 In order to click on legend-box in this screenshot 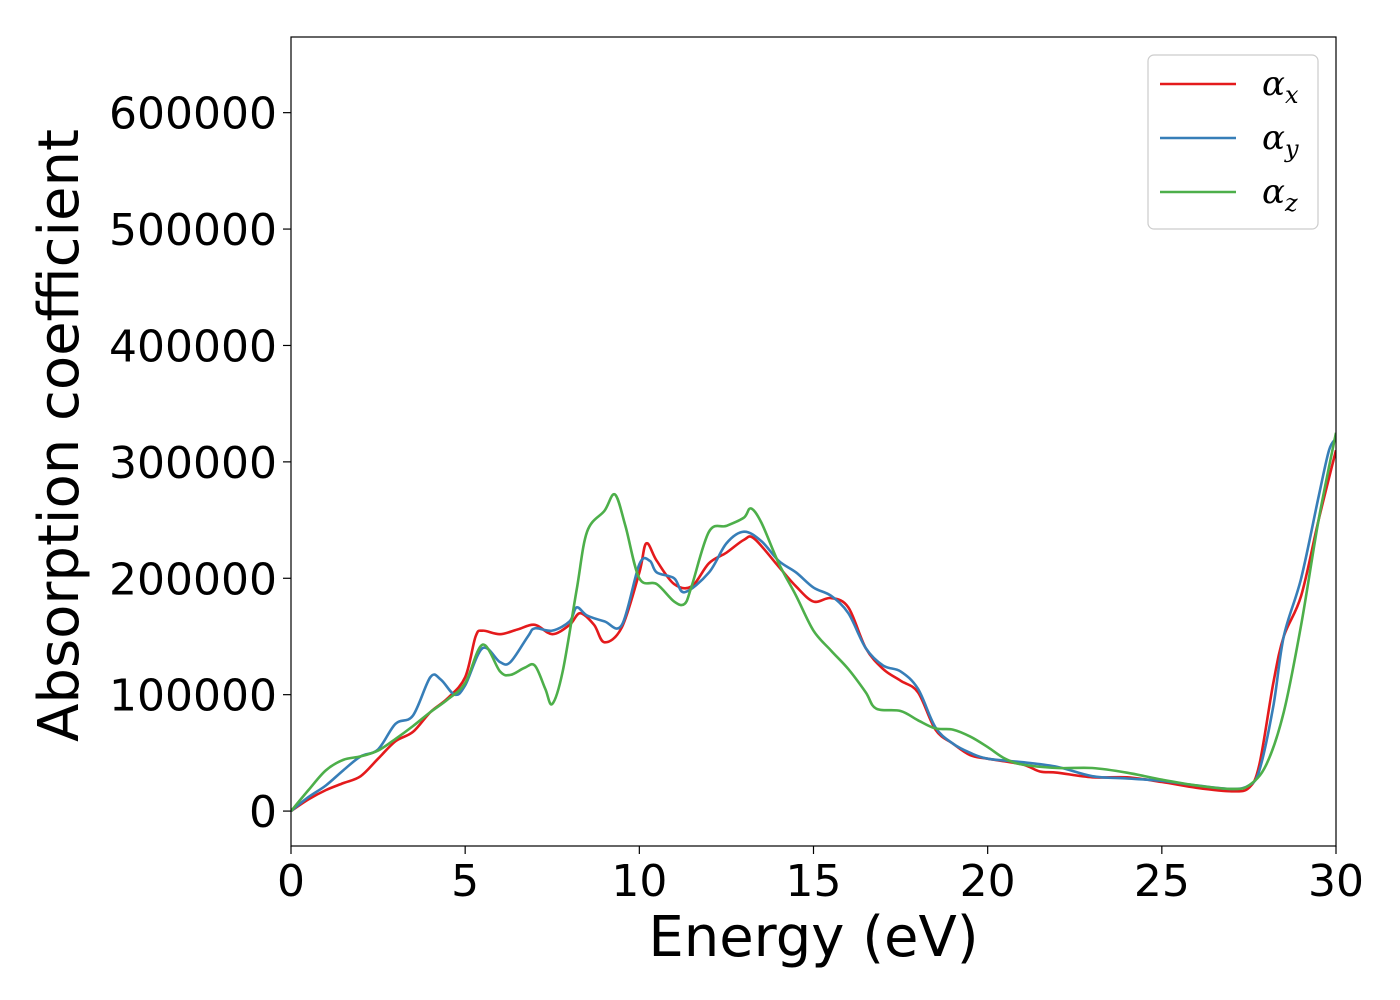, I will do `click(1233, 142)`.